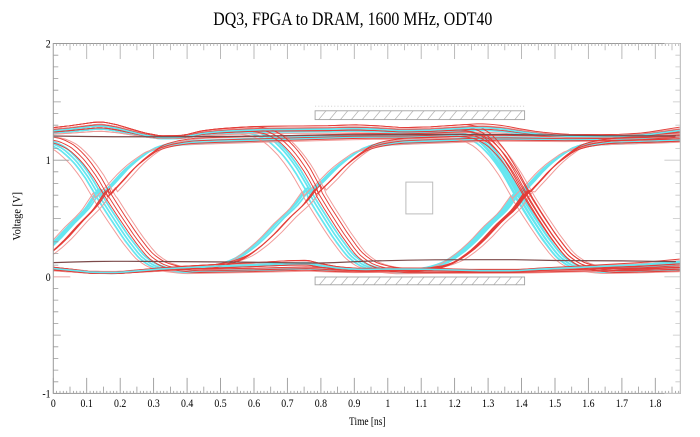 Image resolution: width=700 pixels, height=437 pixels. Describe the element at coordinates (588, 404) in the screenshot. I see `svg-text: 1.6` at that location.